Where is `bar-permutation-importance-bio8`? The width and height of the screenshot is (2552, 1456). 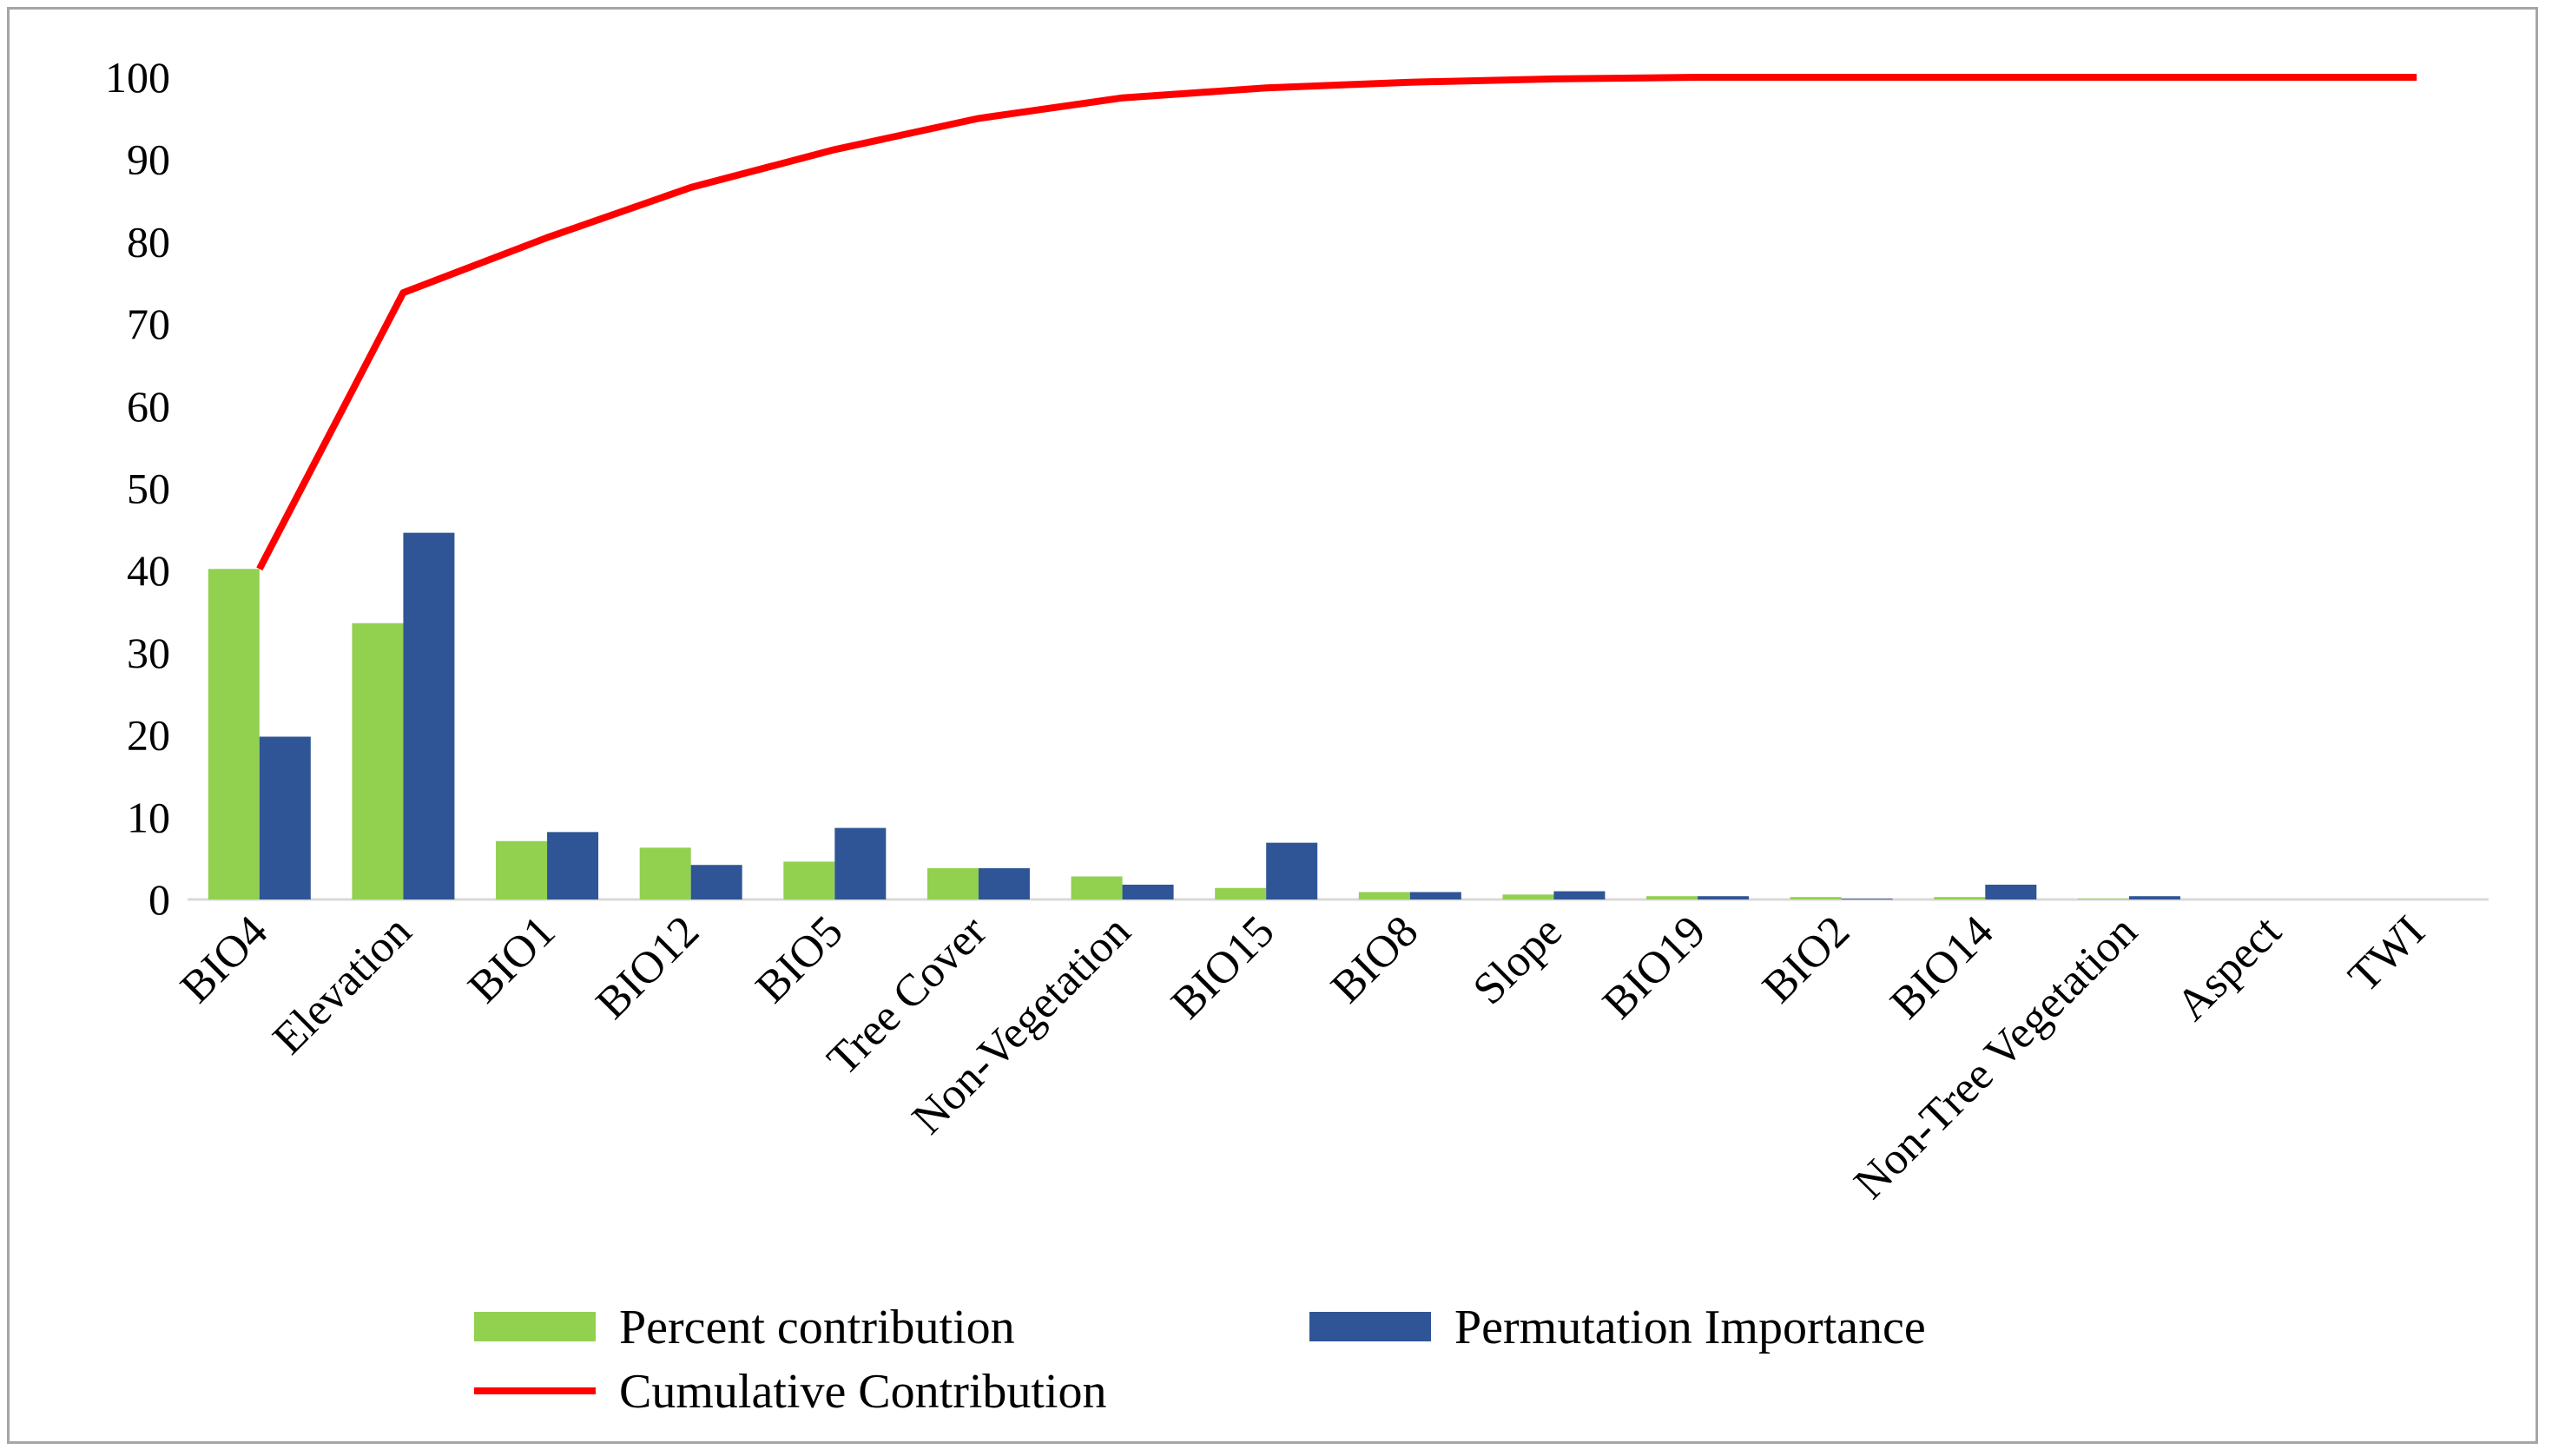
bar-permutation-importance-bio8 is located at coordinates (1435, 895).